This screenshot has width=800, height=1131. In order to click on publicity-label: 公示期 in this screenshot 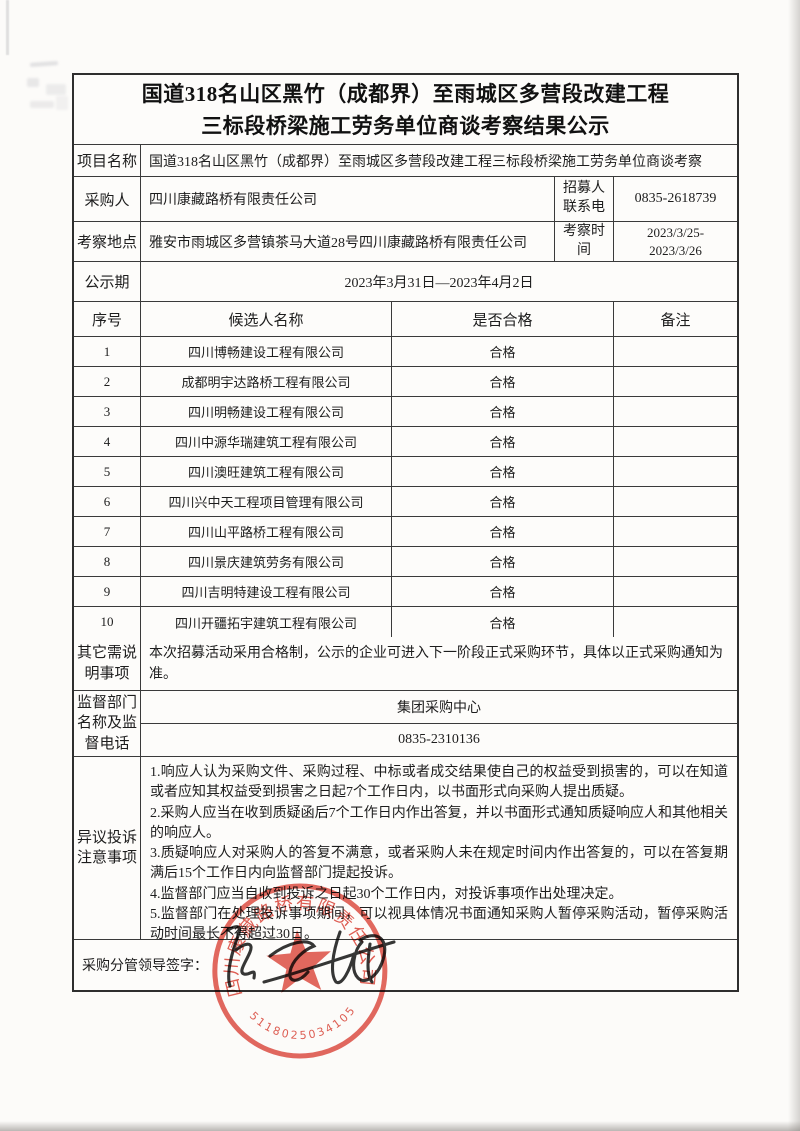, I will do `click(107, 281)`.